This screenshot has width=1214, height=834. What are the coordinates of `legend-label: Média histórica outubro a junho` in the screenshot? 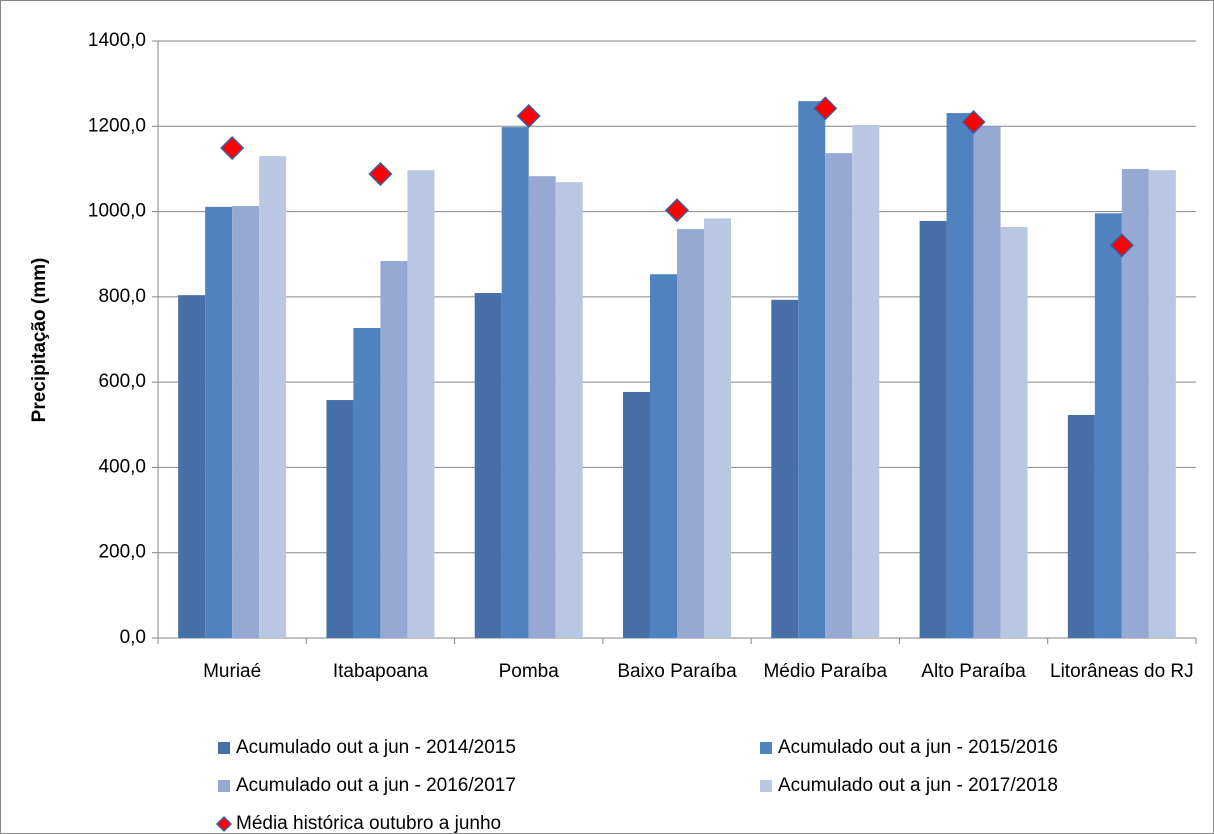 It's located at (368, 823).